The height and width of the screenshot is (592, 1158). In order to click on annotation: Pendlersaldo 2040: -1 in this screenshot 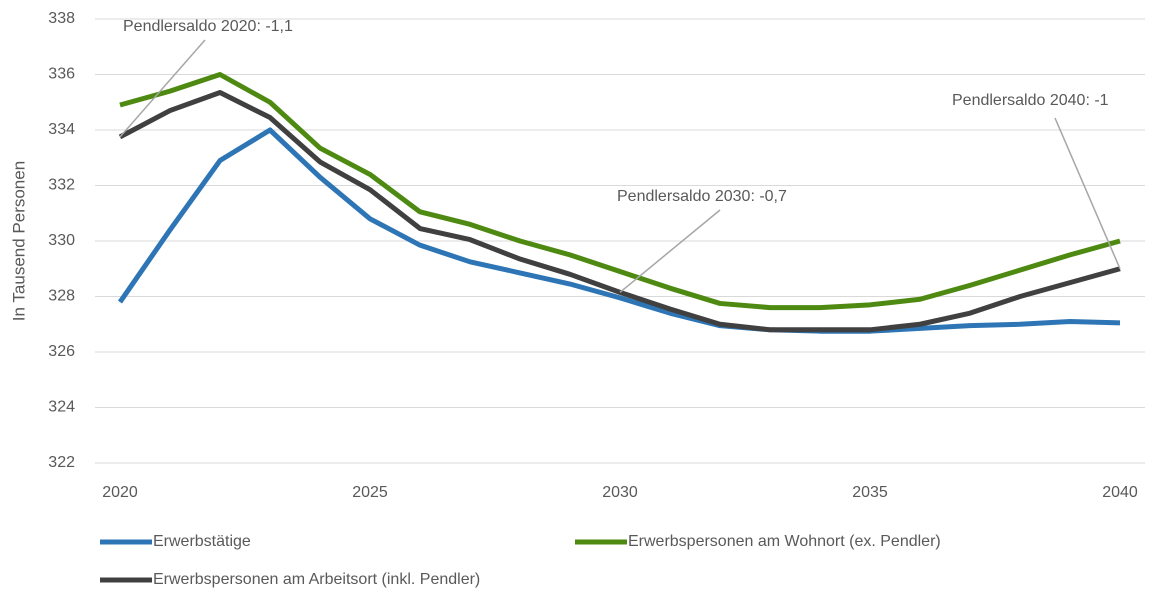, I will do `click(1030, 100)`.